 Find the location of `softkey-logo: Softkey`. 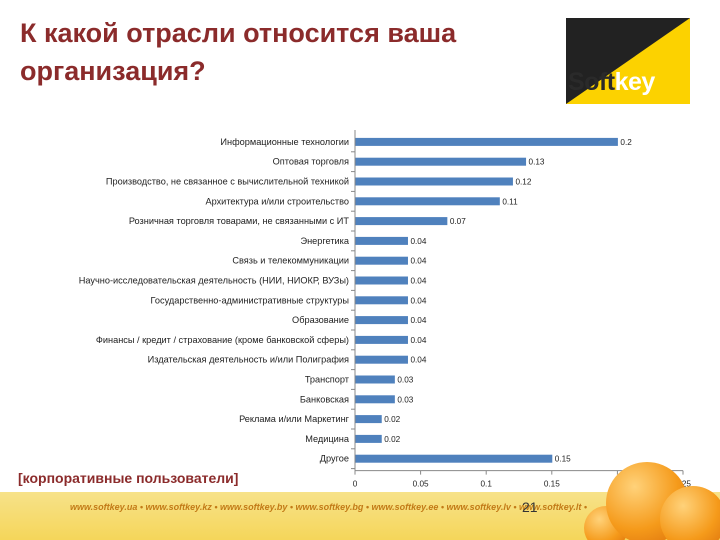

softkey-logo: Softkey is located at coordinates (628, 61).